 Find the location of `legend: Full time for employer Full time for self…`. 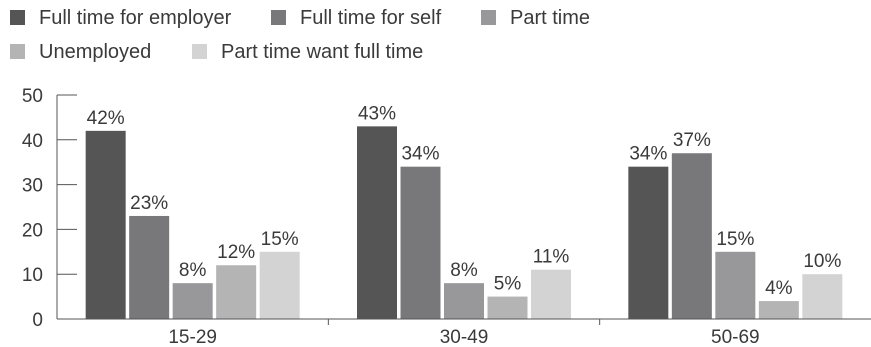

legend: Full time for employer Full time for self… is located at coordinates (300, 35).